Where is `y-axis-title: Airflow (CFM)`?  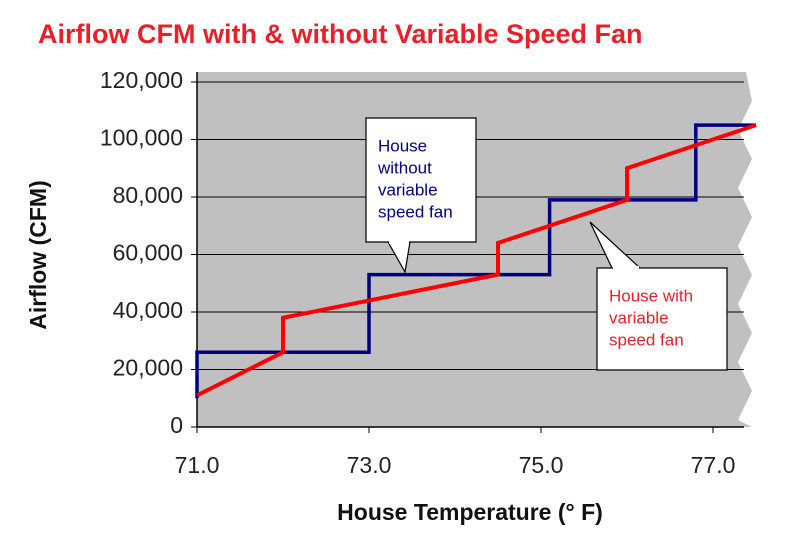 y-axis-title: Airflow (CFM) is located at coordinates (38, 254).